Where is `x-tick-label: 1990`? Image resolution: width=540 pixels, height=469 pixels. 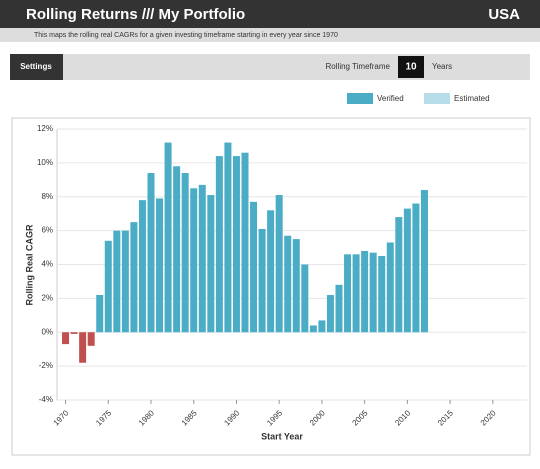
x-tick-label: 1990 is located at coordinates (231, 417).